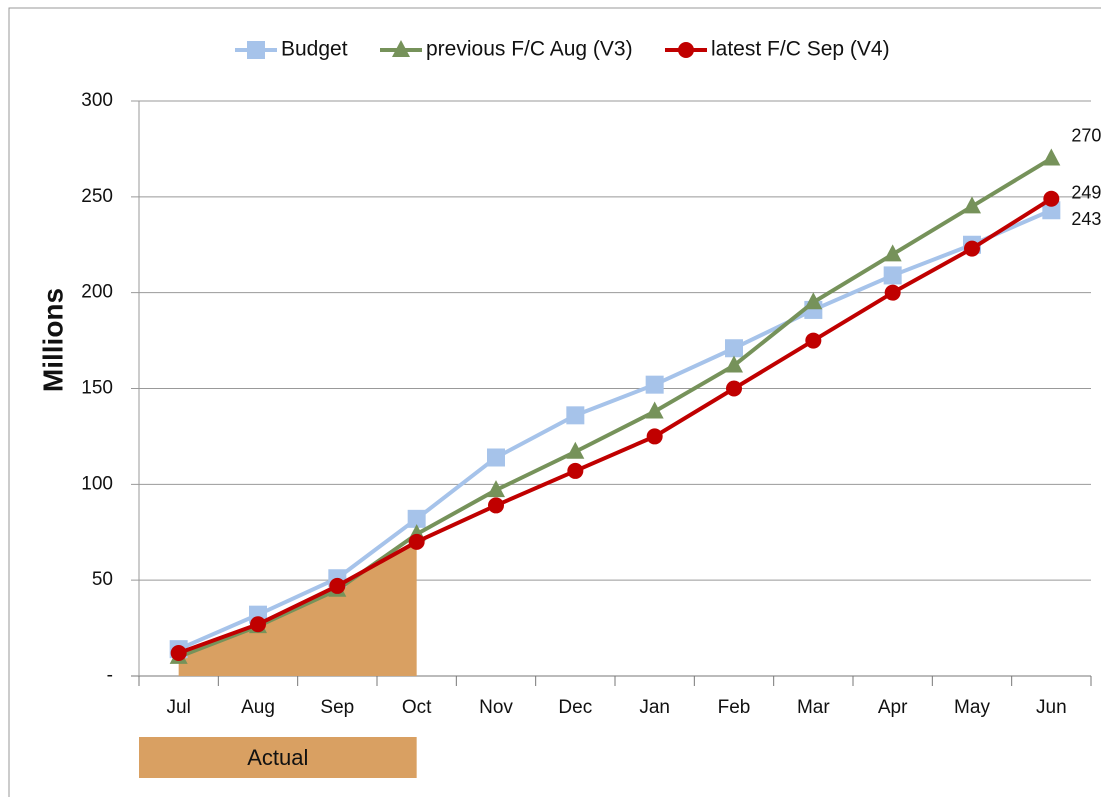 The width and height of the screenshot is (1101, 797). I want to click on y-tick-label: 100, so click(97, 483).